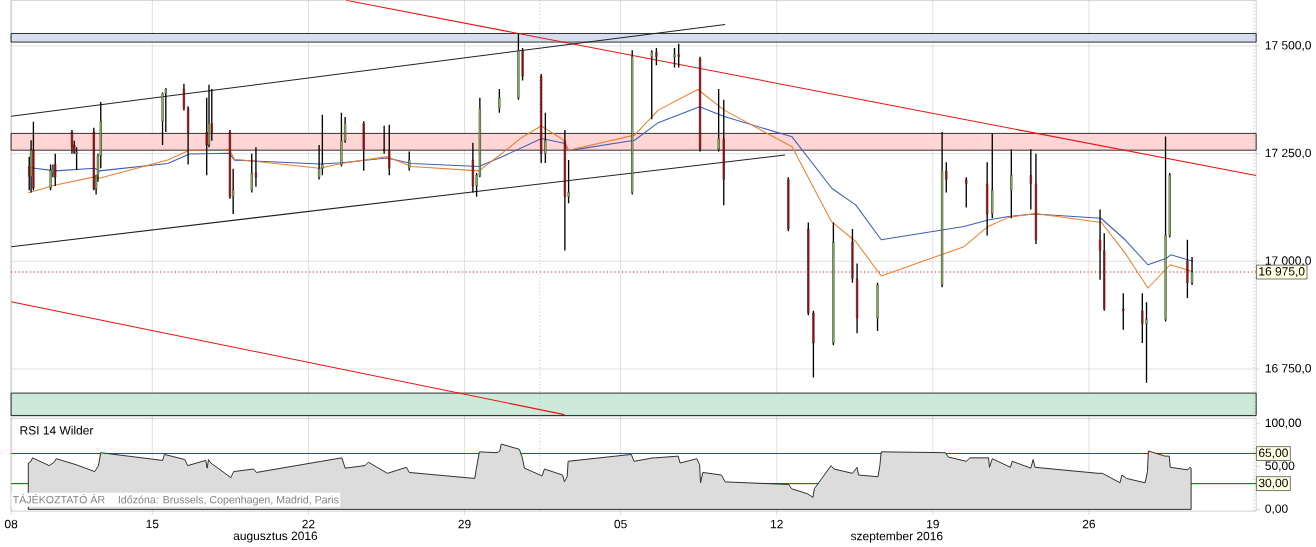 The image size is (1316, 547). I want to click on chart-title: RSI 14 Wilder, so click(57, 430).